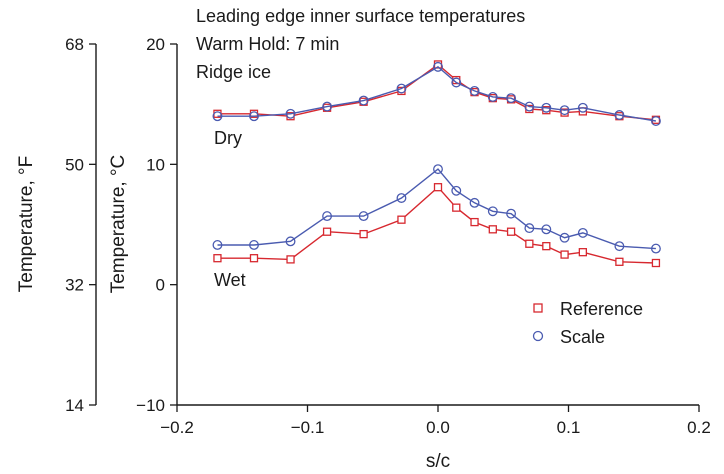 The width and height of the screenshot is (724, 474). Describe the element at coordinates (74, 164) in the screenshot. I see `y2-tick-label: 50` at that location.